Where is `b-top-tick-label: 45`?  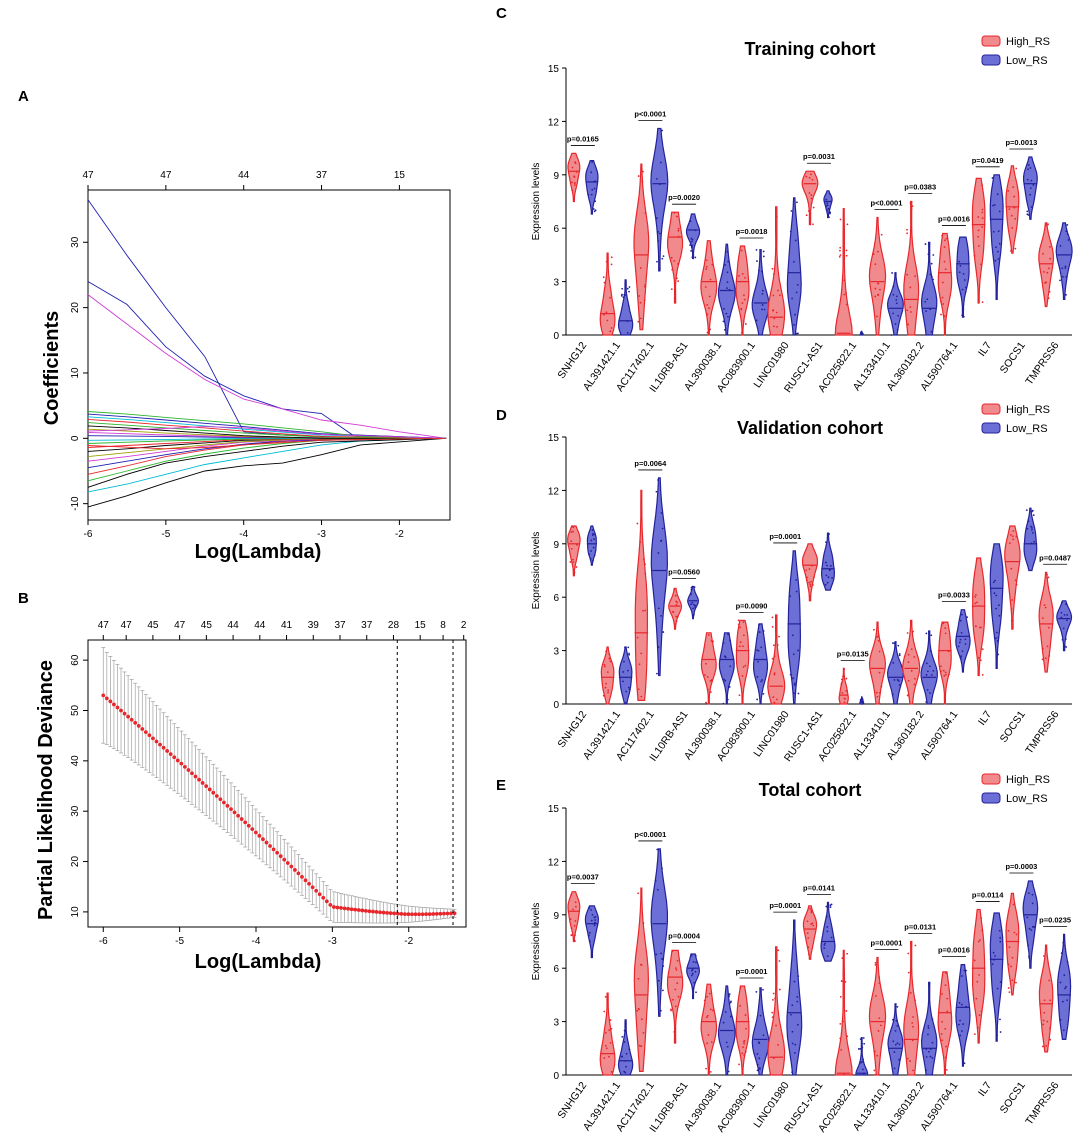
b-top-tick-label: 45 is located at coordinates (207, 625).